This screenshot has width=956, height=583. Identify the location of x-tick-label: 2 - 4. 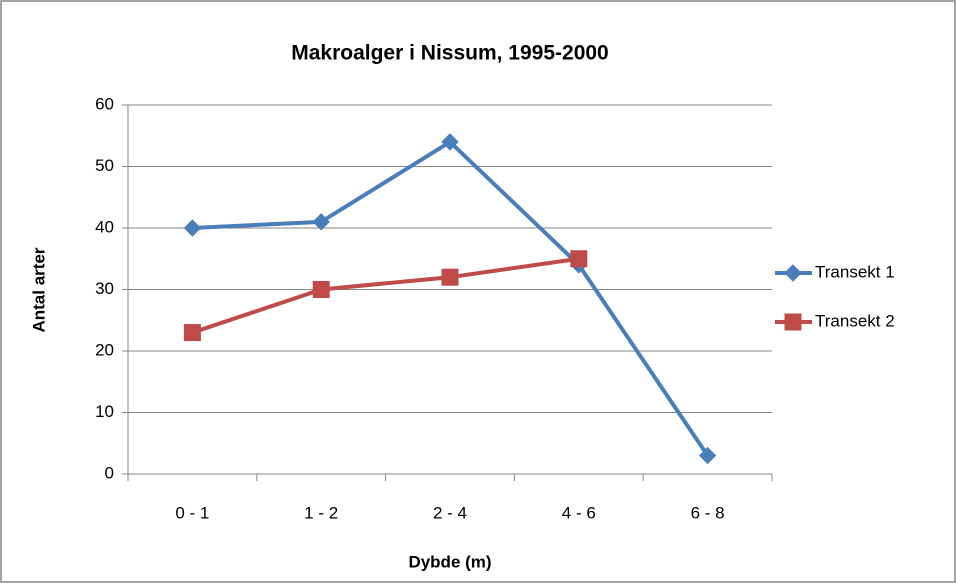
(450, 512).